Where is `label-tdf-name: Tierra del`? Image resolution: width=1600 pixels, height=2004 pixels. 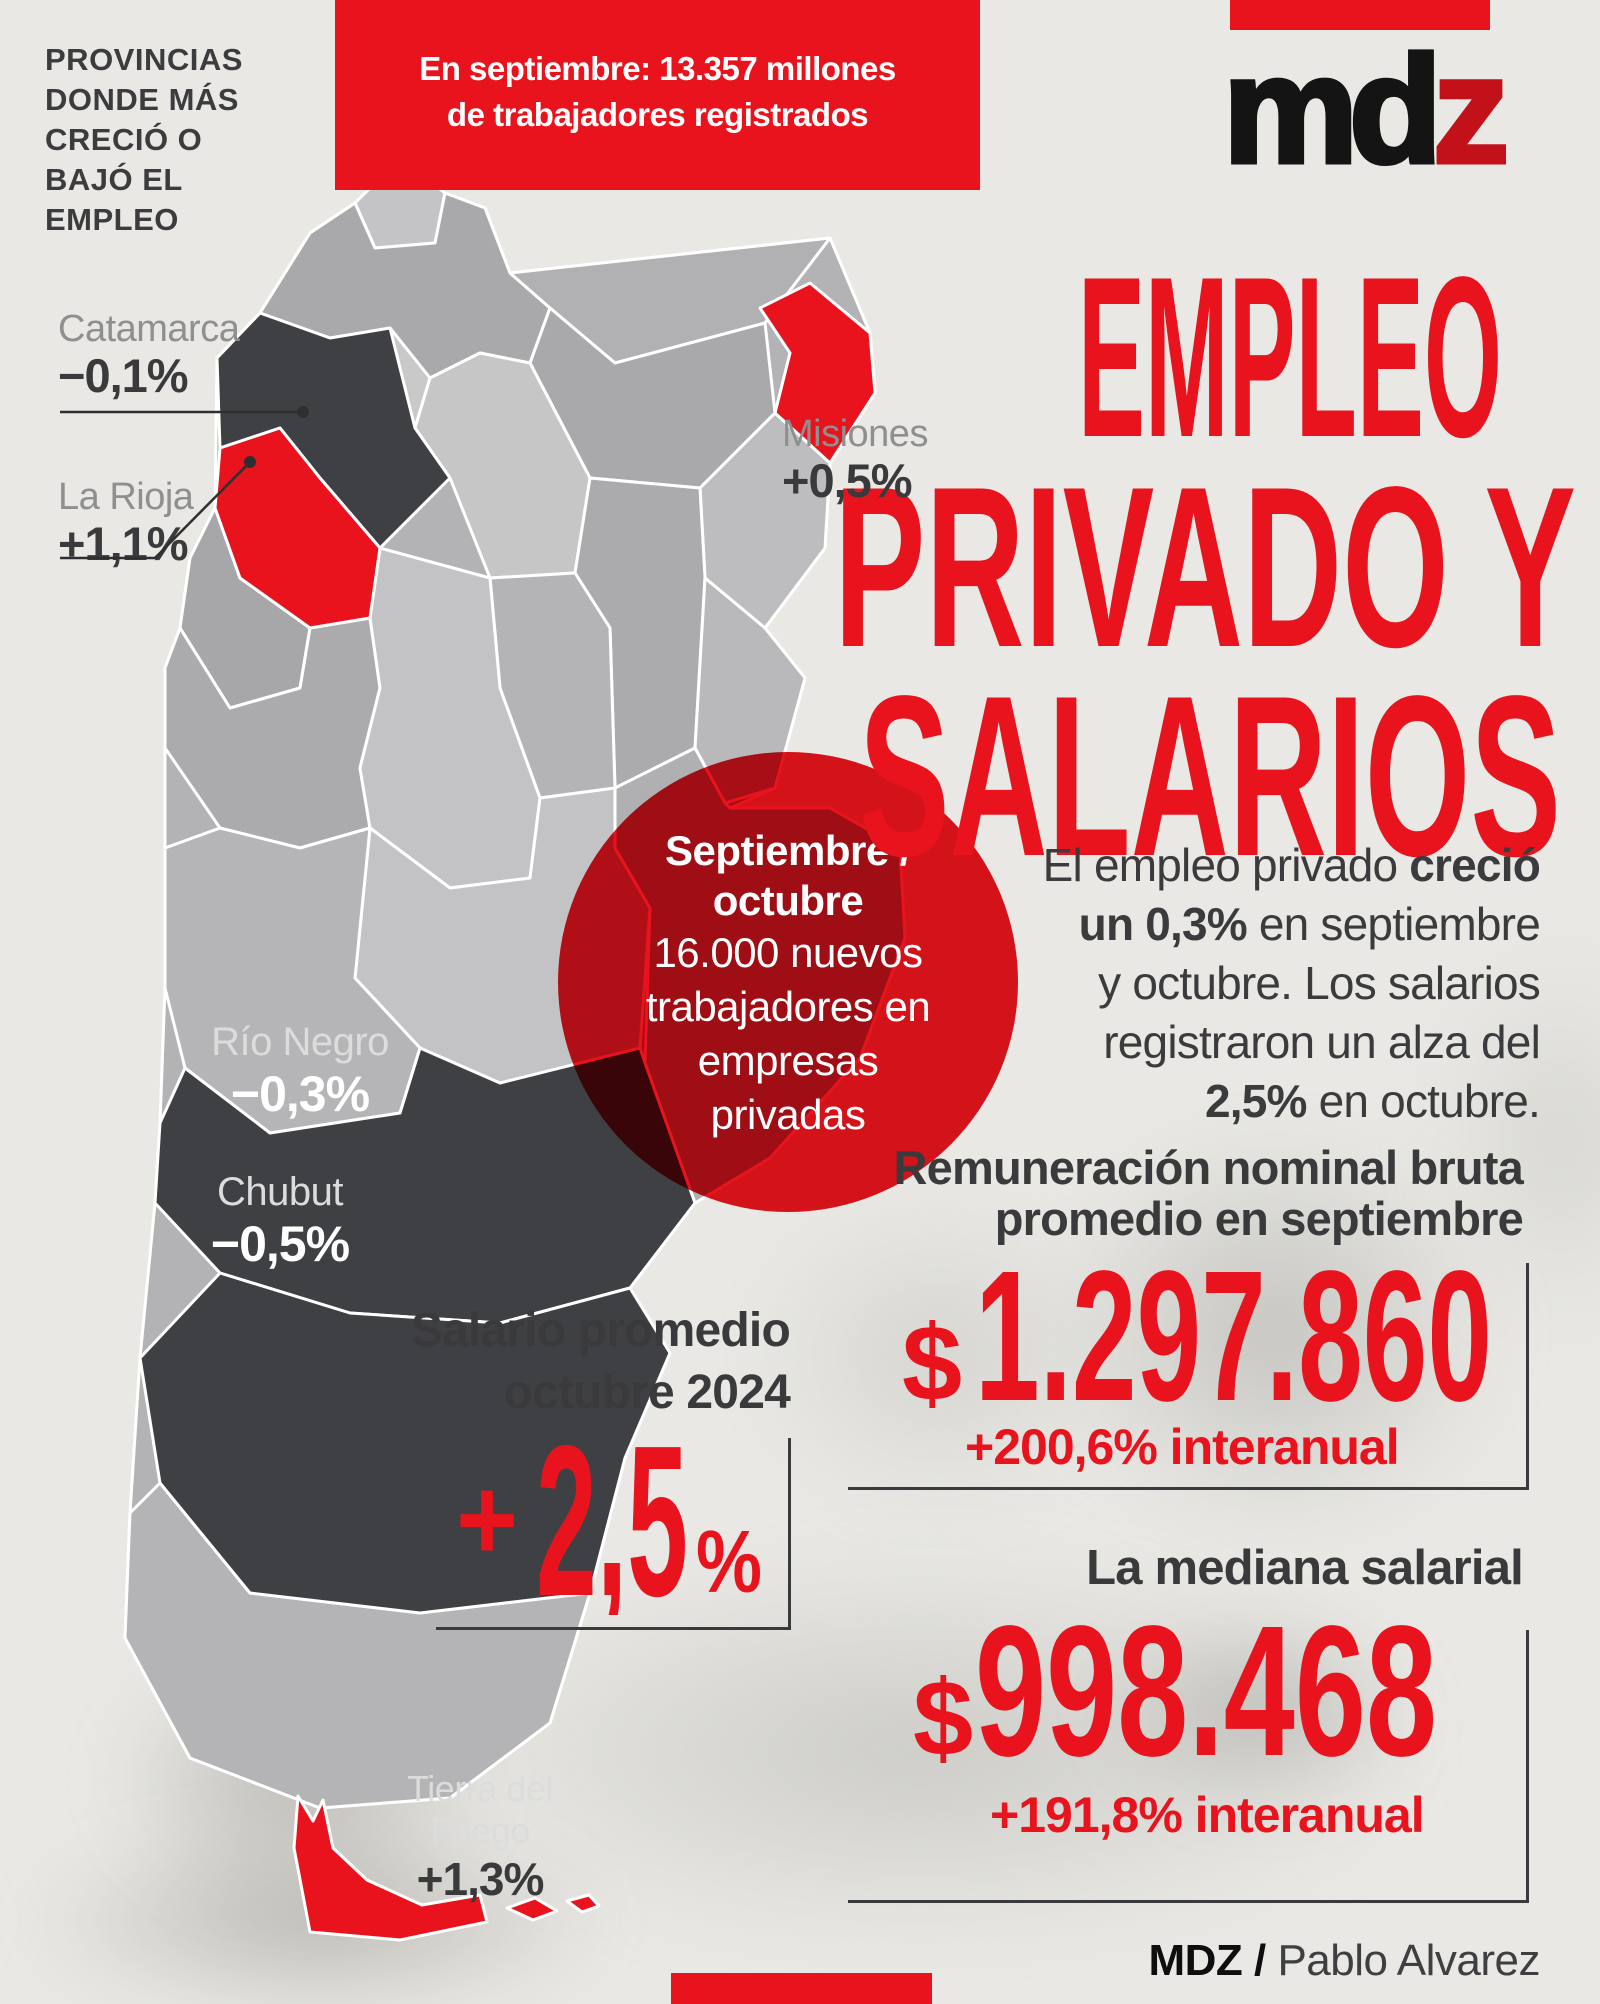 label-tdf-name: Tierra del is located at coordinates (480, 1788).